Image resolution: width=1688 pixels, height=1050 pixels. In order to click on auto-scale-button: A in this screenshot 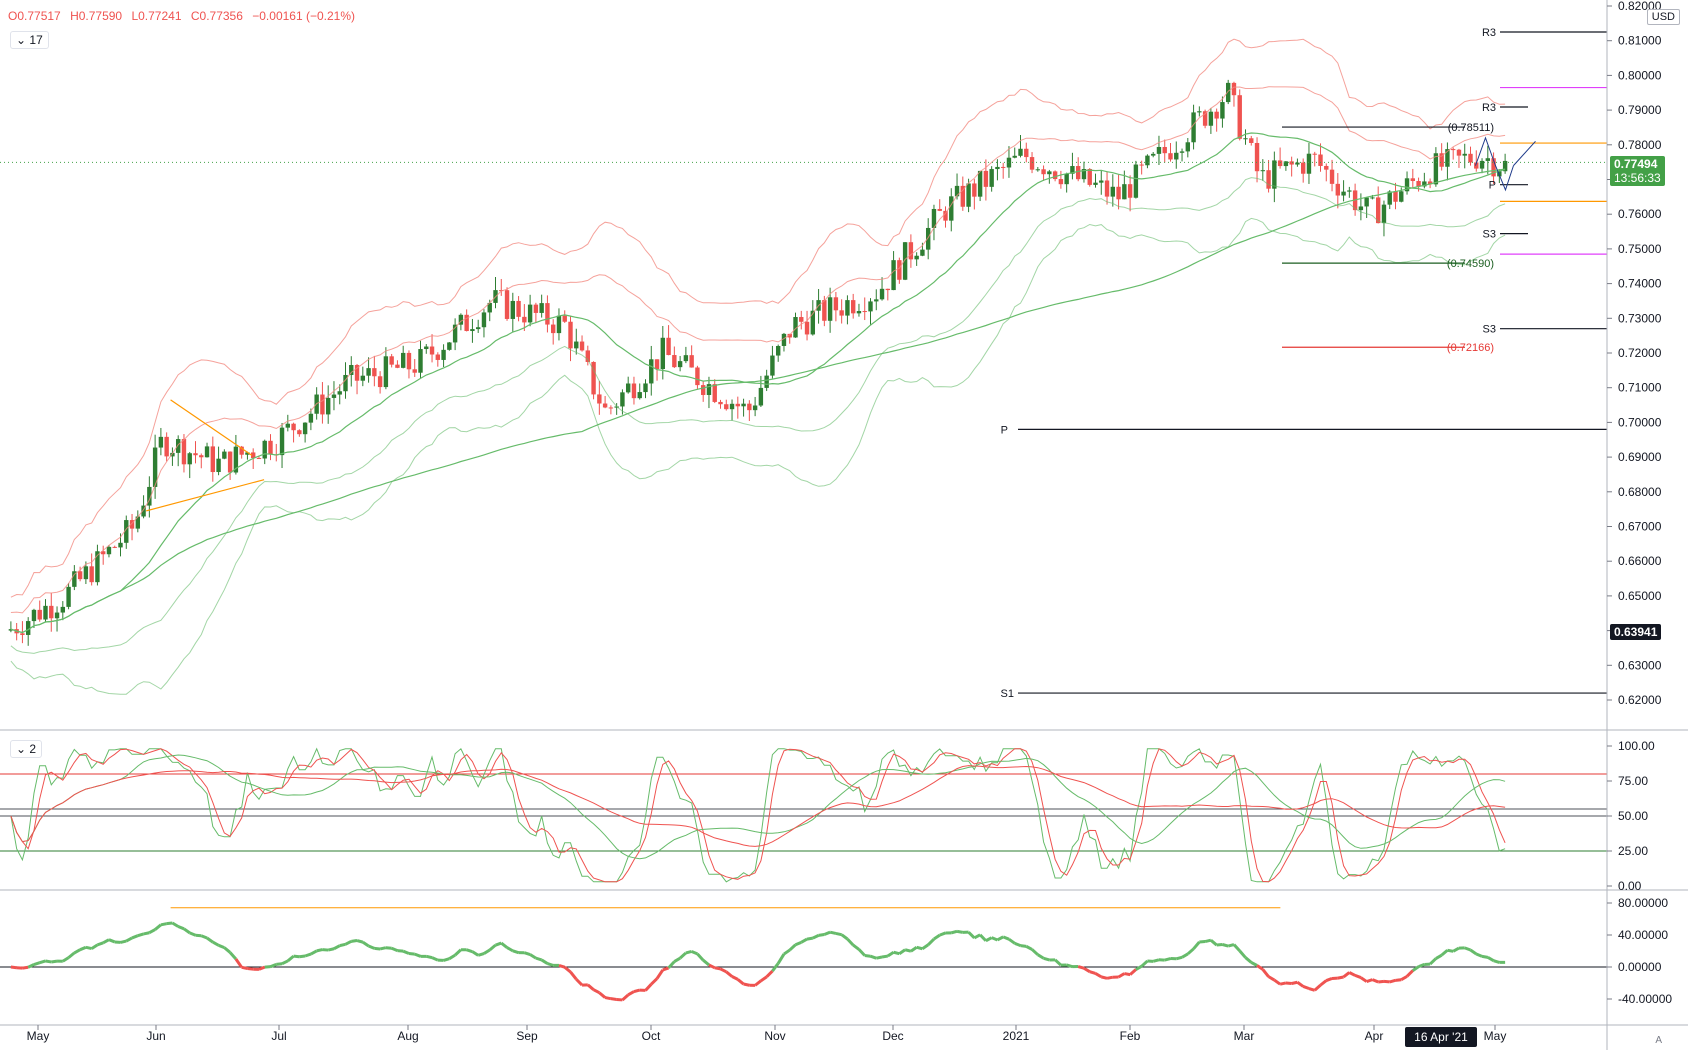, I will do `click(1658, 1040)`.